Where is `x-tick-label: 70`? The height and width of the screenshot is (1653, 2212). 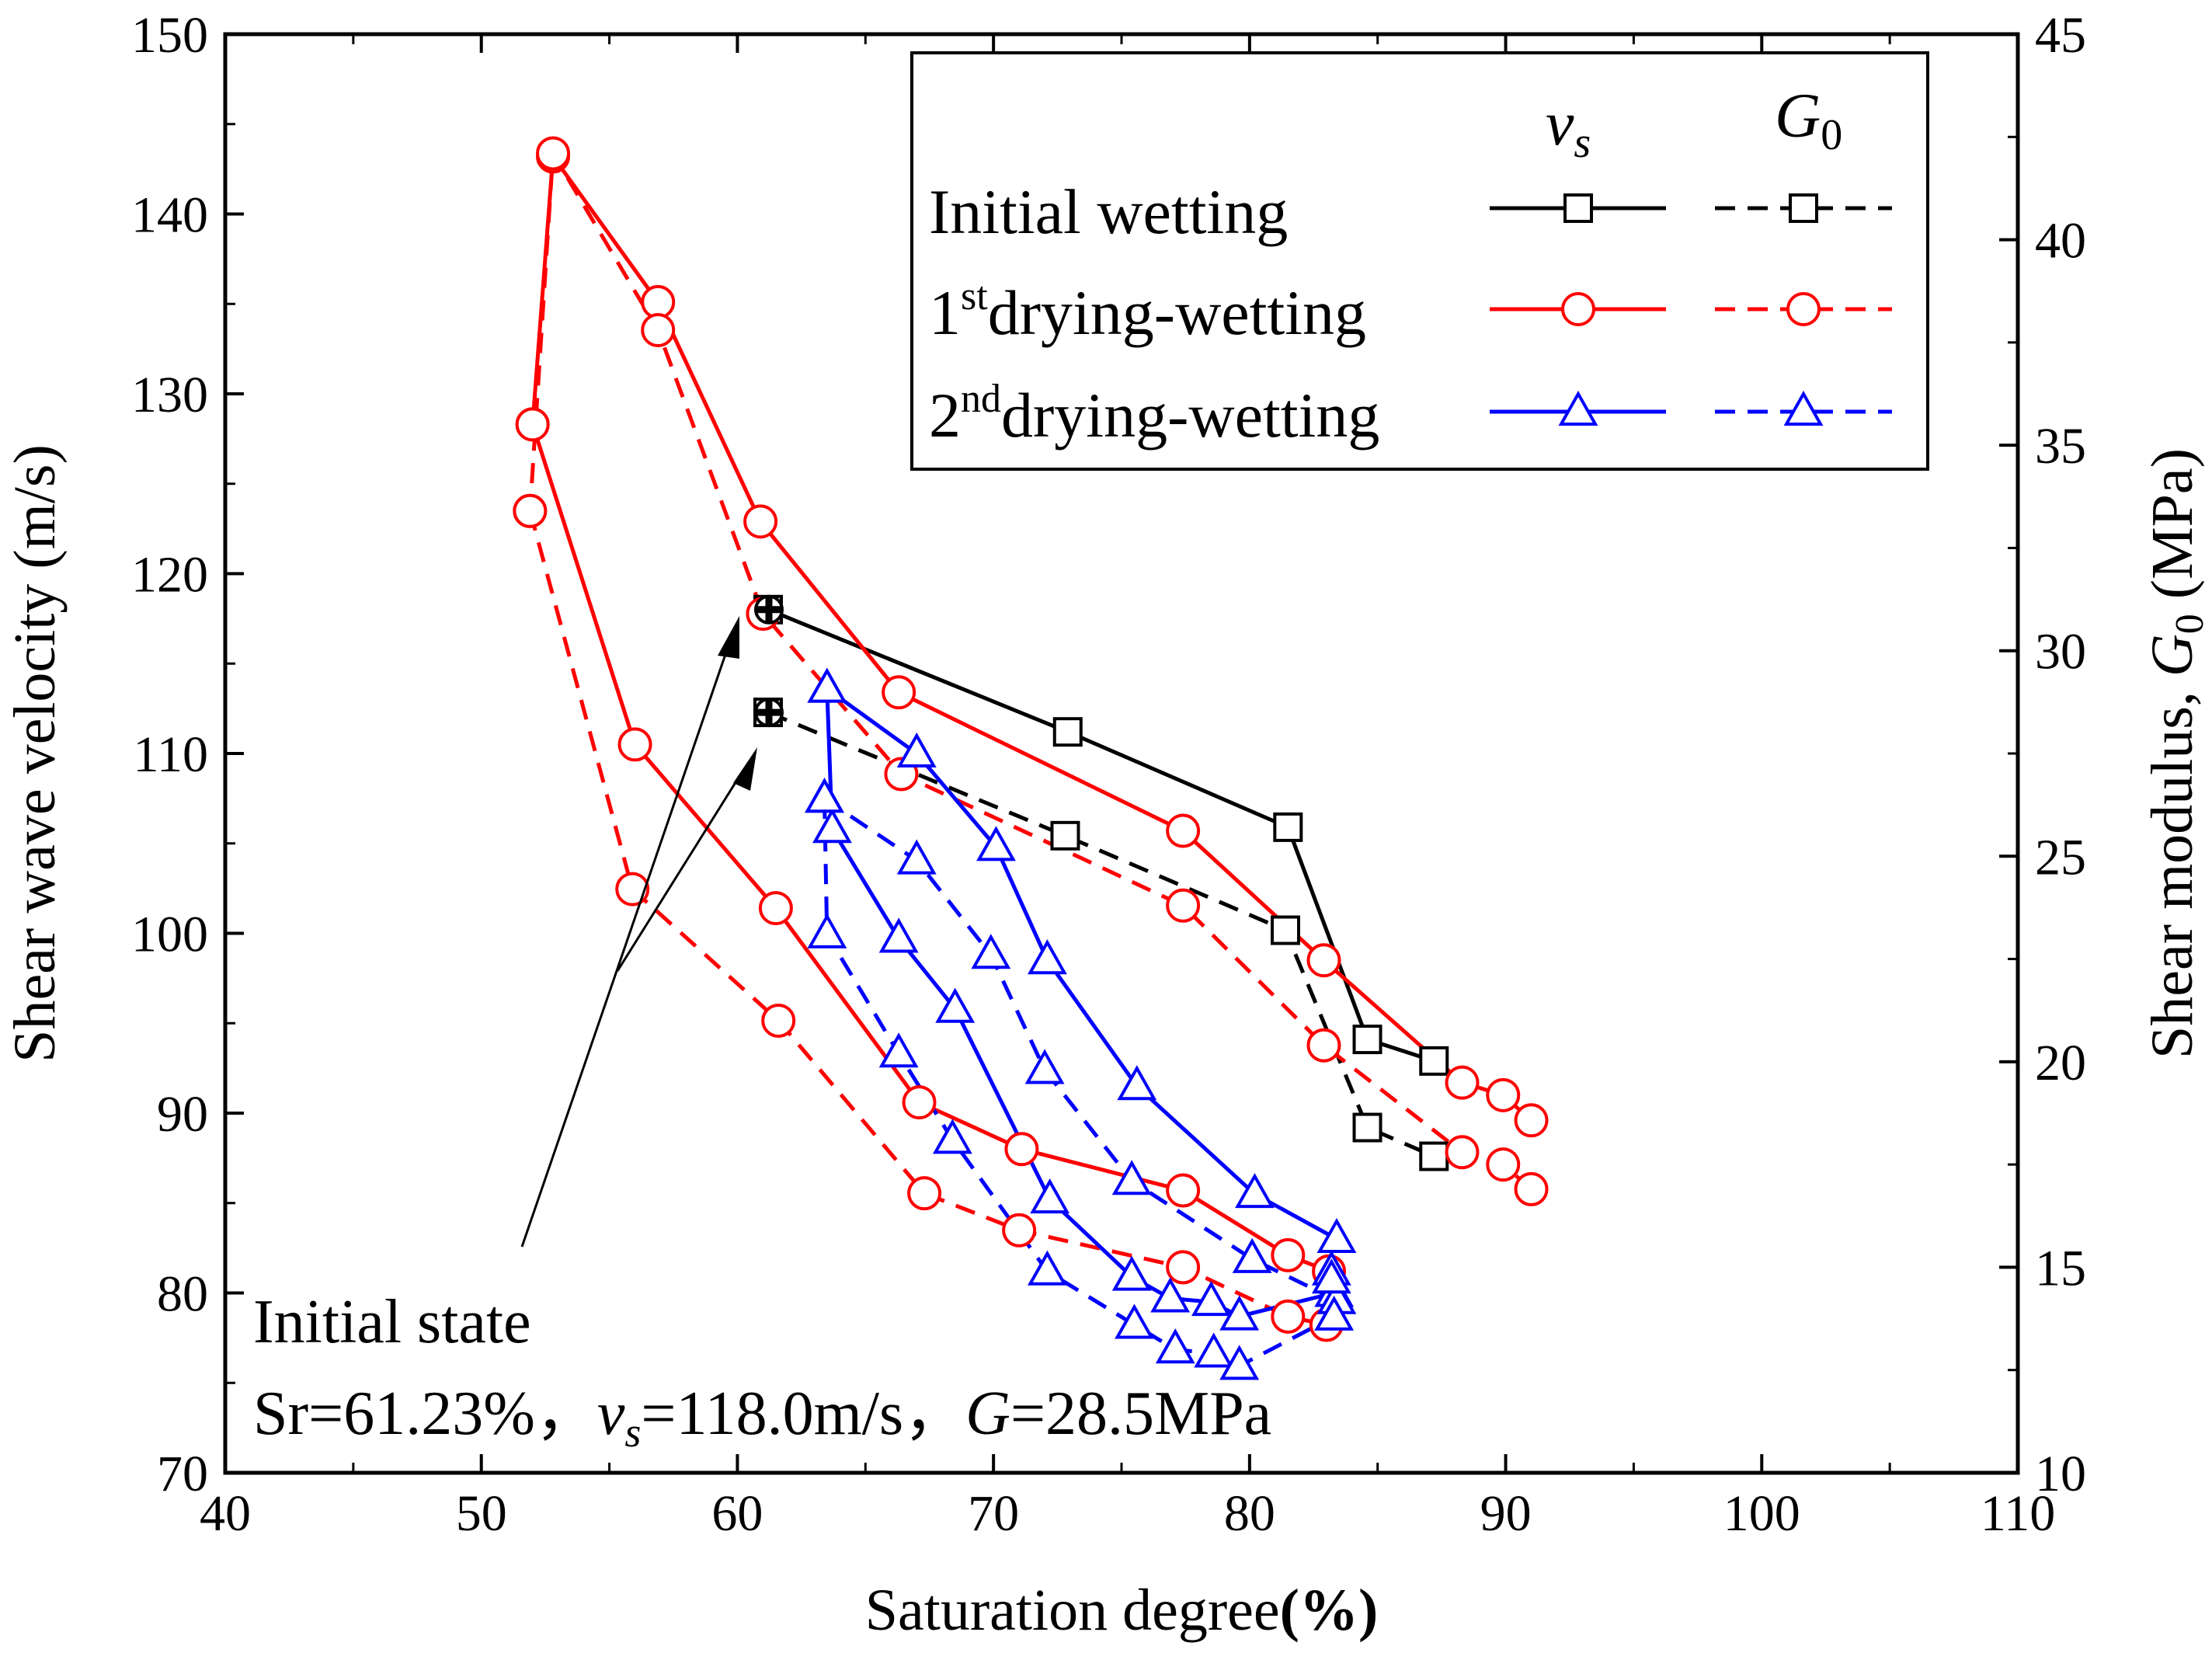 x-tick-label: 70 is located at coordinates (993, 1513).